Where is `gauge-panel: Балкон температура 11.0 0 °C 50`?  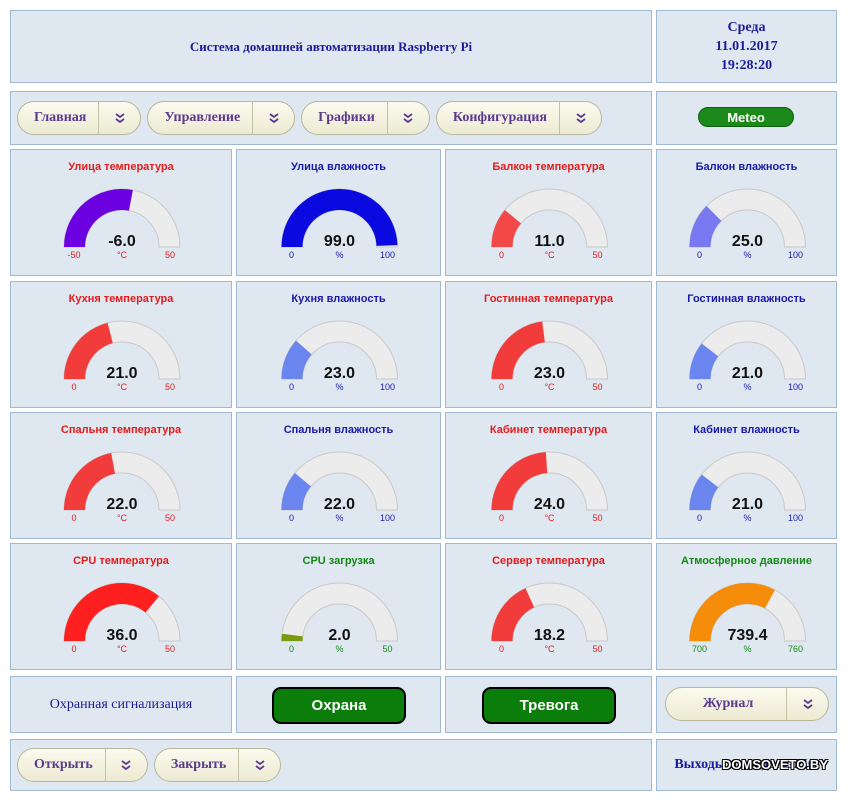 gauge-panel: Балкон температура 11.0 0 °C 50 is located at coordinates (548, 212).